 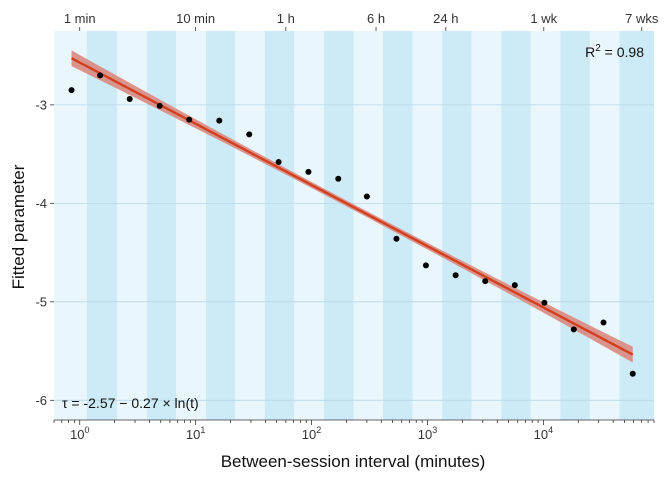 I want to click on y-axis: -3 -4 -5 -6, so click(x=44, y=252).